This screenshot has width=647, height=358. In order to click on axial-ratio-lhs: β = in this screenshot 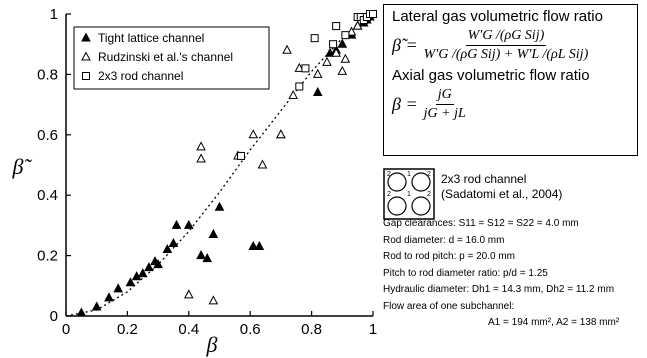, I will do `click(405, 104)`.